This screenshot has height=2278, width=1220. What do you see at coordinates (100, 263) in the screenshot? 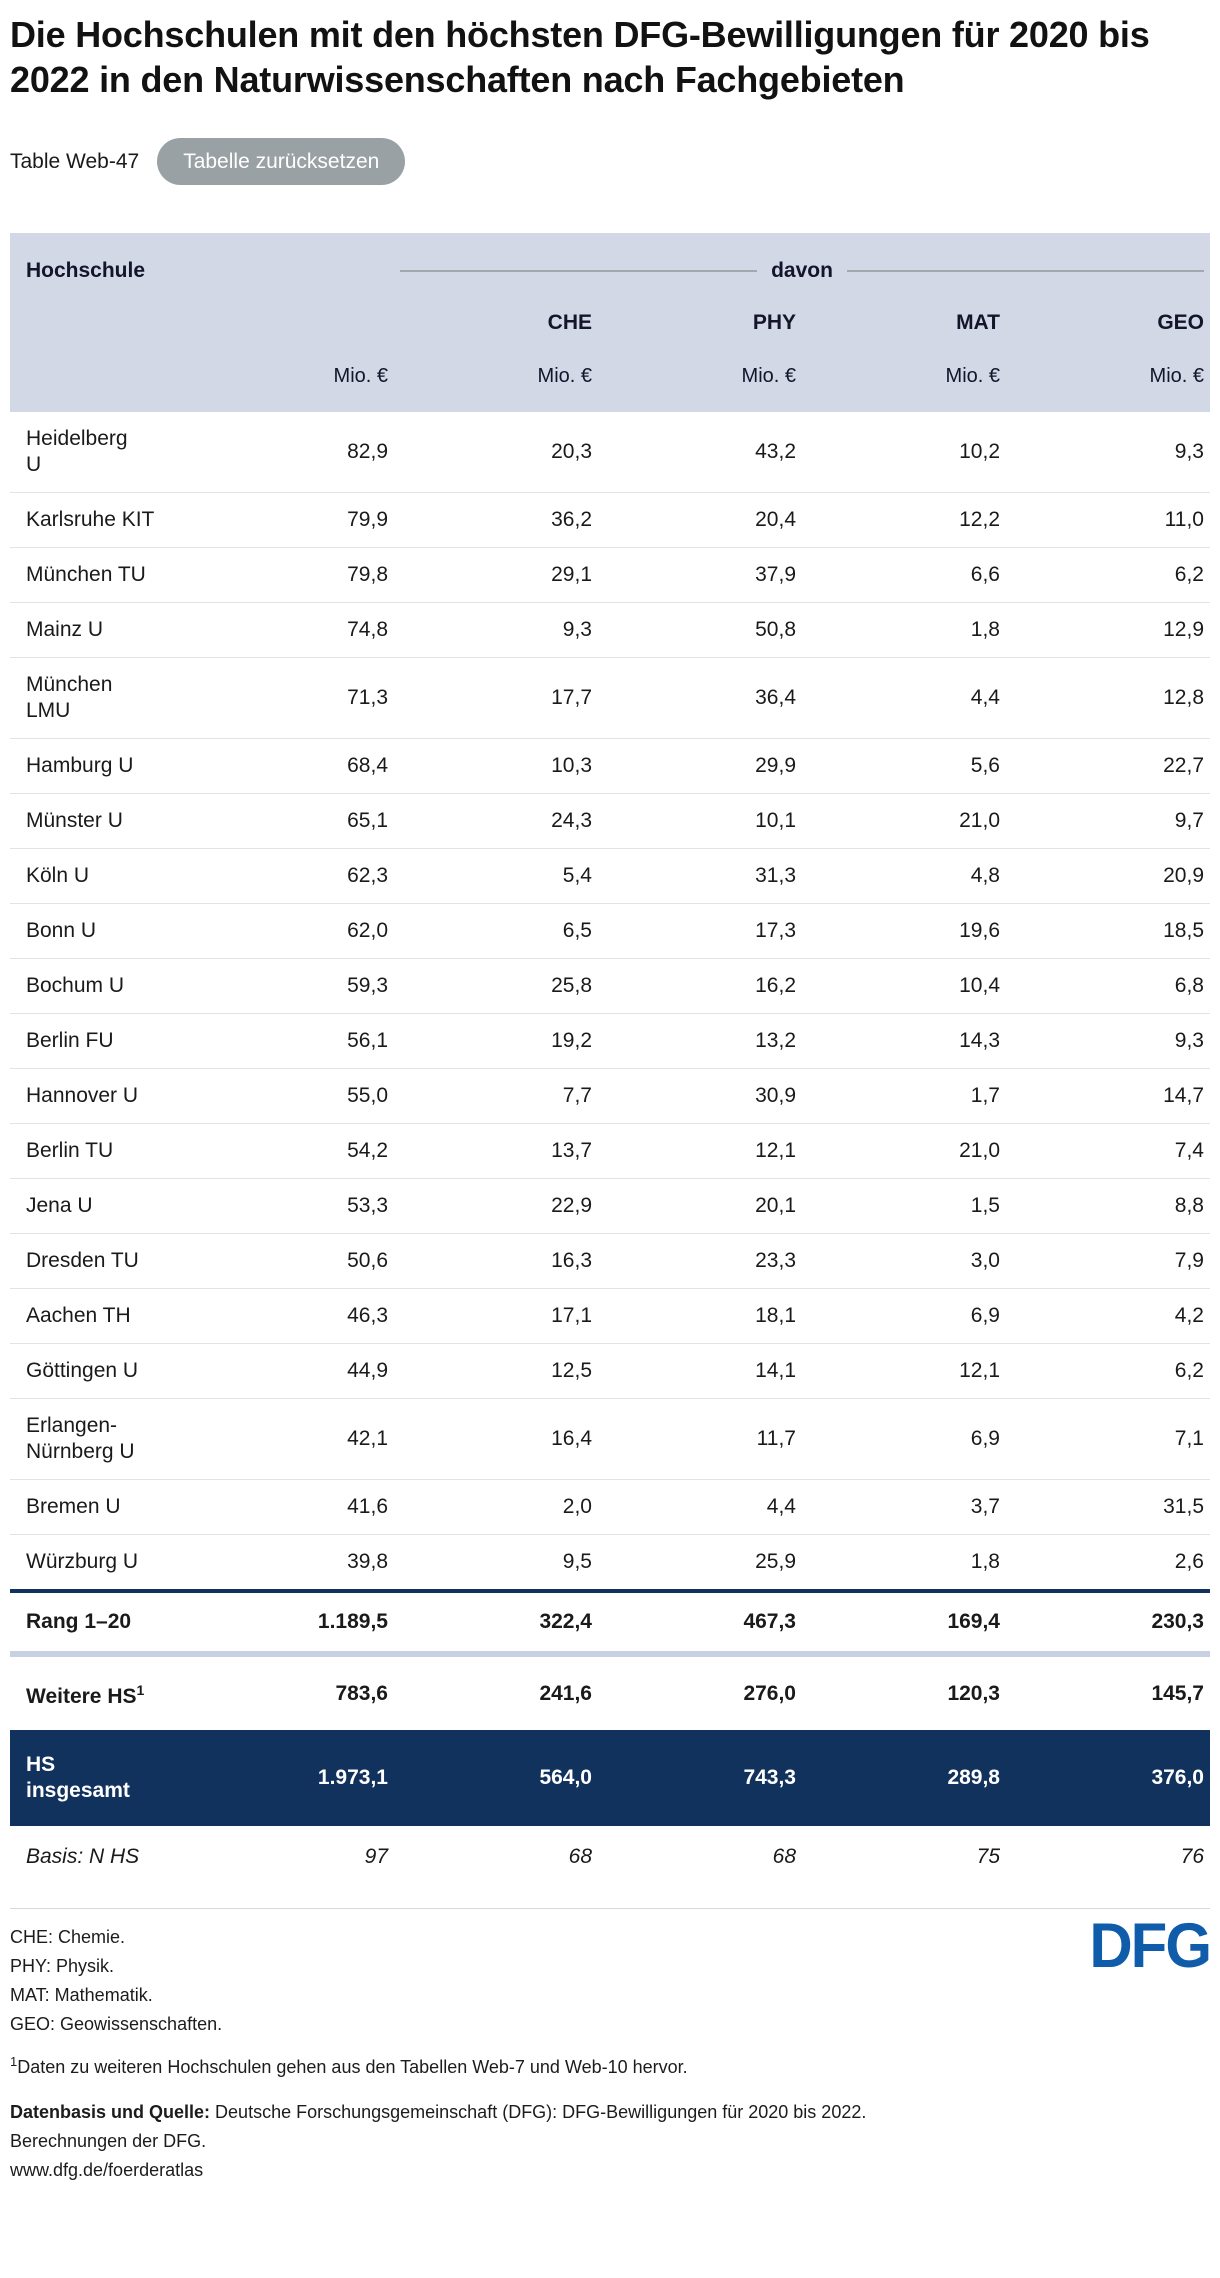
I see `column-header-hochschule: Hochschule` at bounding box center [100, 263].